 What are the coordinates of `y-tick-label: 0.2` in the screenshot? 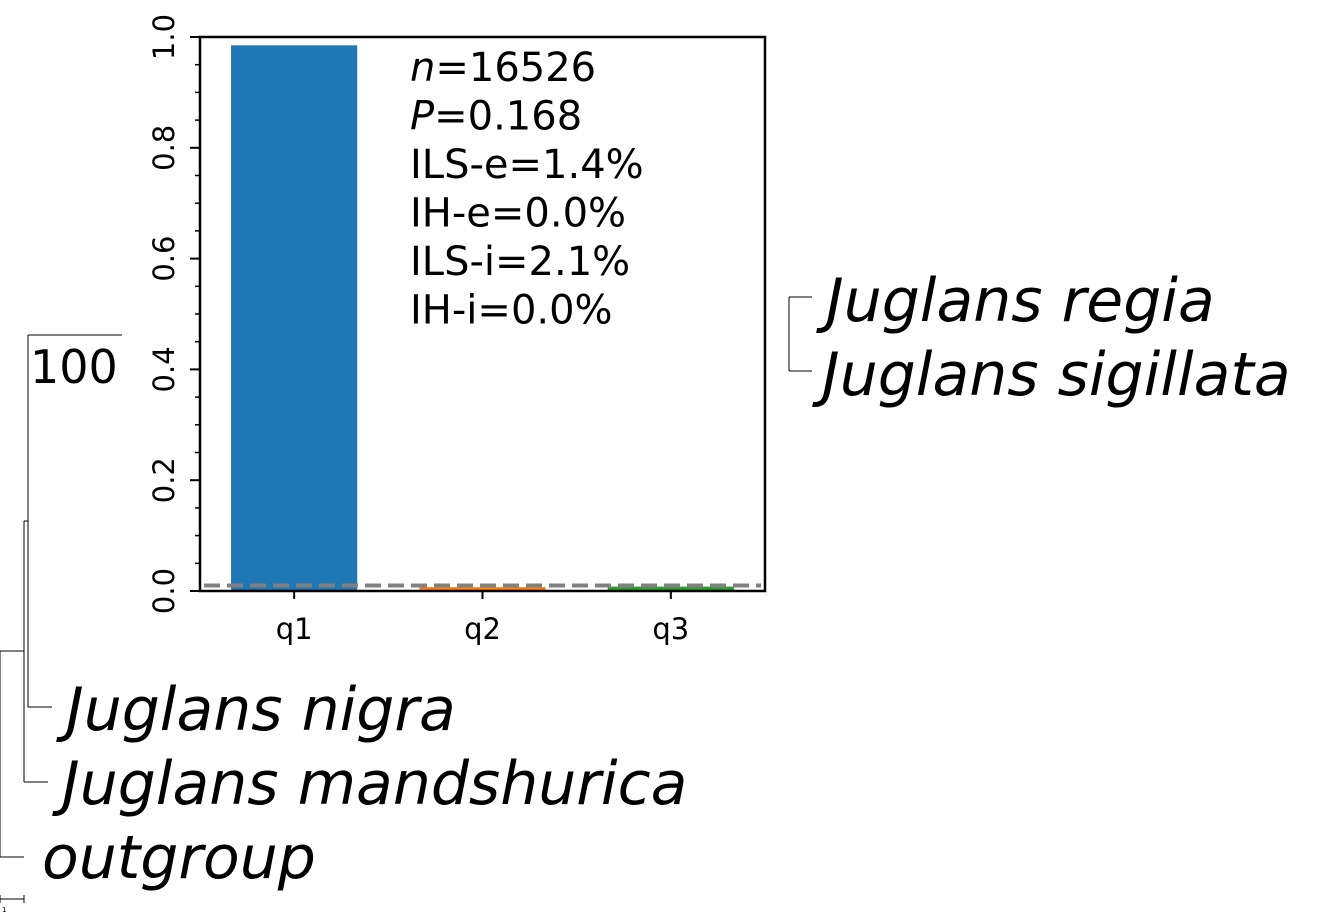 It's located at (164, 480).